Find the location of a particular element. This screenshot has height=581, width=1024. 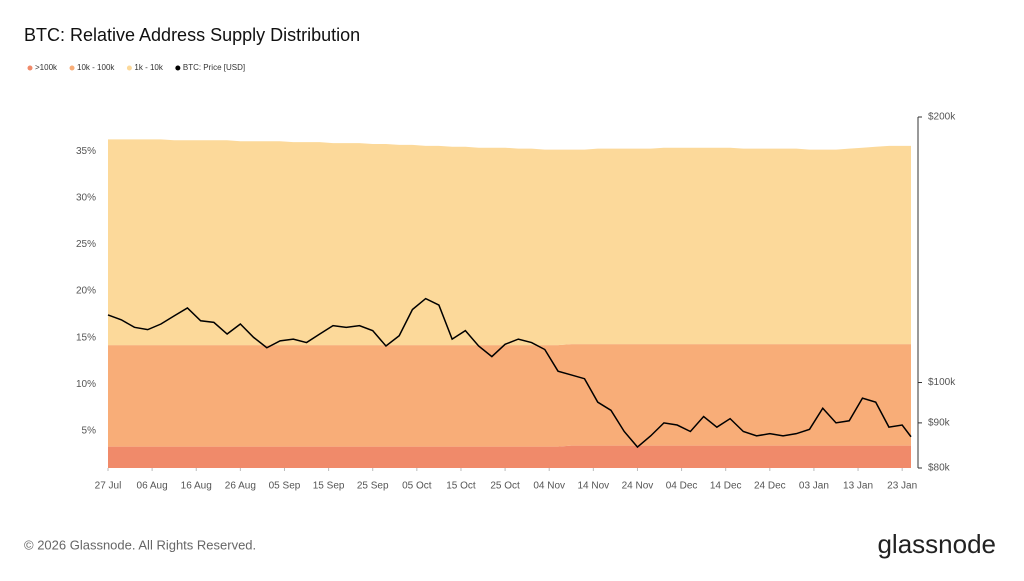

y-tick-label: 35% is located at coordinates (86, 151).